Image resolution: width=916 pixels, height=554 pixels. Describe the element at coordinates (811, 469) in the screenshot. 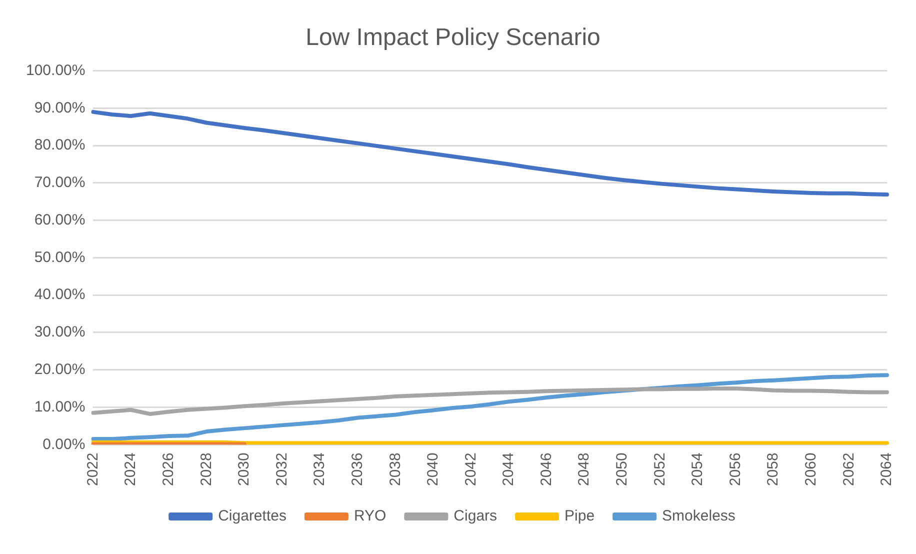

I see `x-tick-label: 2060` at that location.